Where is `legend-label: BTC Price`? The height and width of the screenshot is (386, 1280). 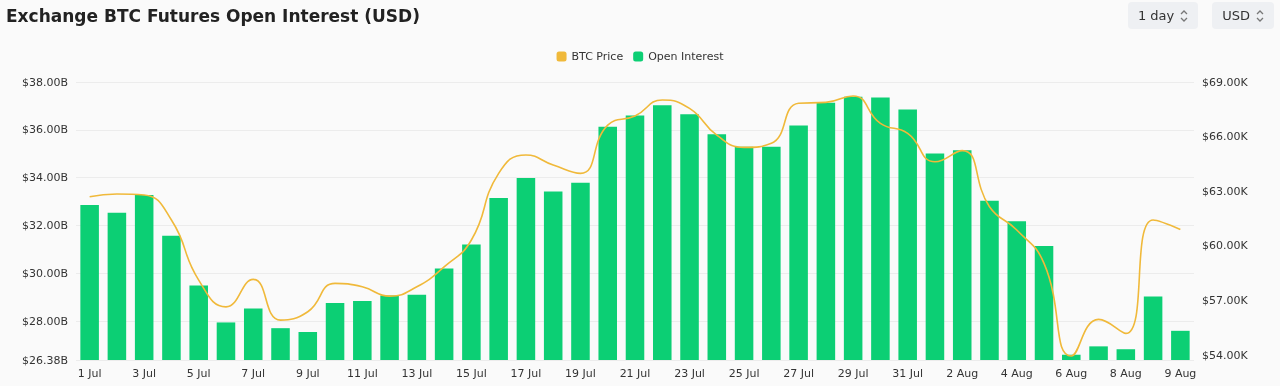 legend-label: BTC Price is located at coordinates (597, 56).